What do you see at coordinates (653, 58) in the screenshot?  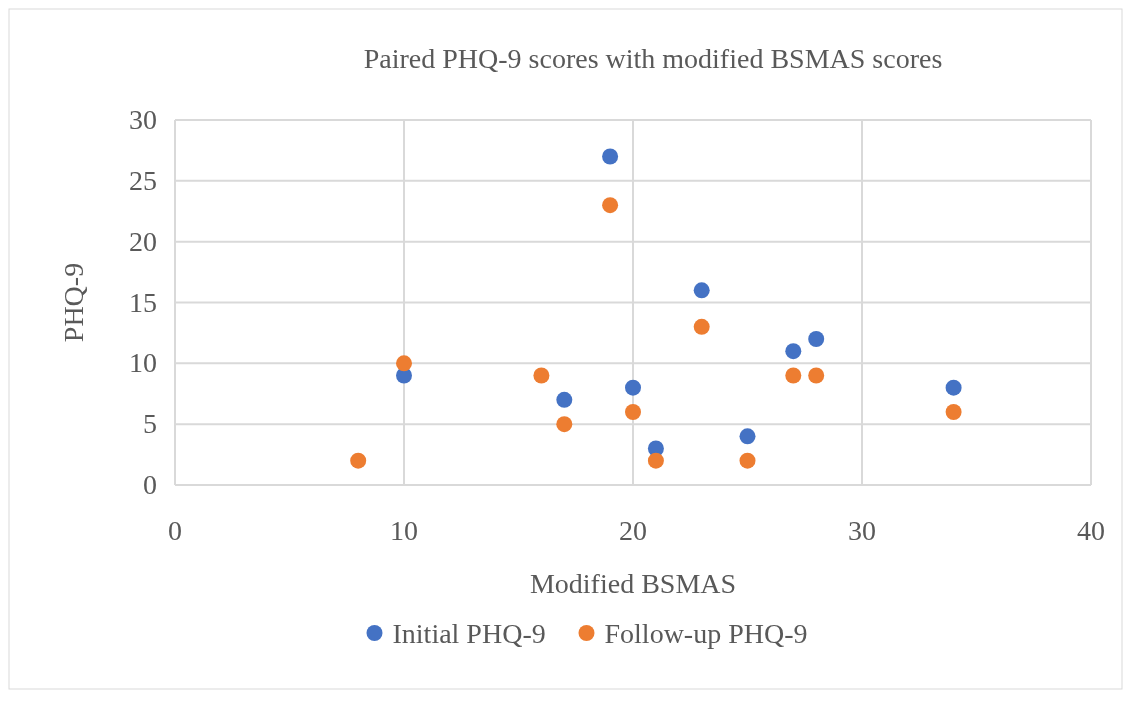 I see `chart-title: Paired PHQ-9 scores with modified BSMAS scores` at bounding box center [653, 58].